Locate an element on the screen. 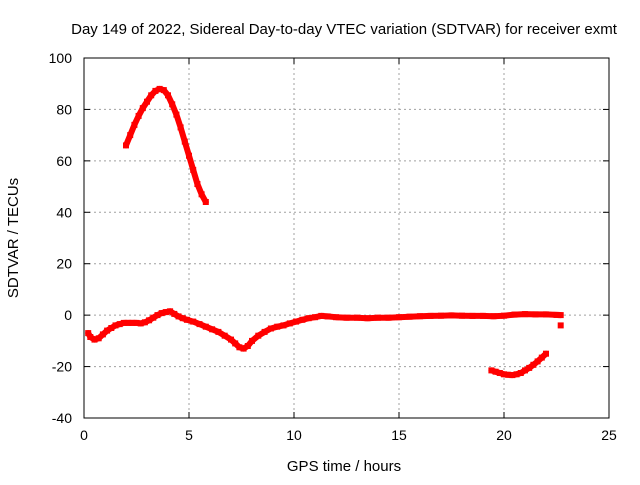 The width and height of the screenshot is (640, 485). x-tick-label: 25 is located at coordinates (609, 435).